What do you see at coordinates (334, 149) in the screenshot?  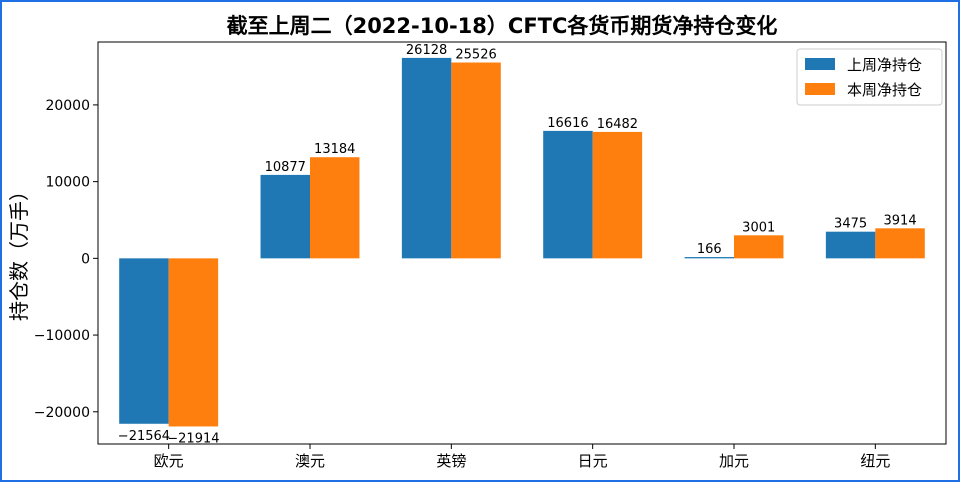 I see `data-label: 13184` at bounding box center [334, 149].